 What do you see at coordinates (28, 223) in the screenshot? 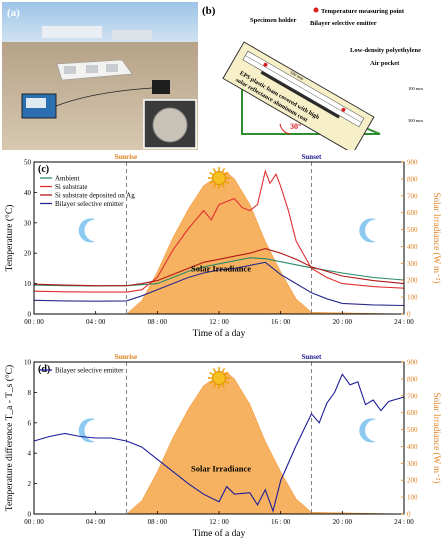
I see `y-tick-label: 30` at bounding box center [28, 223].